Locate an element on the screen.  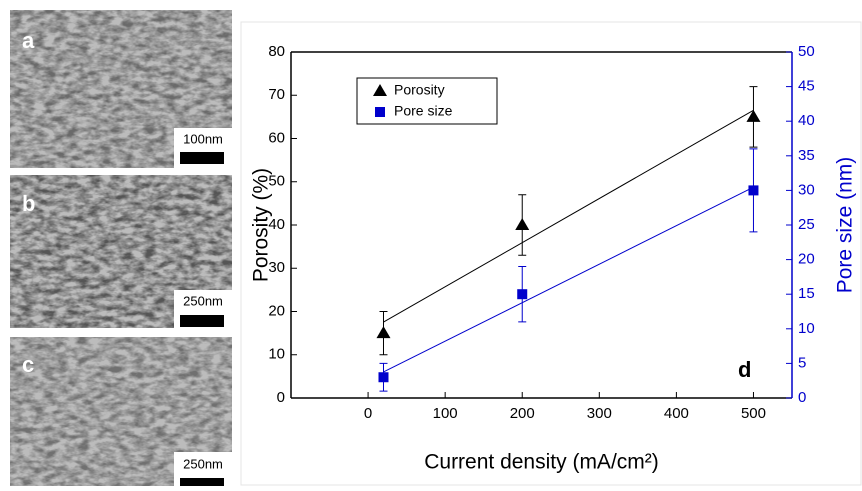
x-tick-label: 500 is located at coordinates (753, 413).